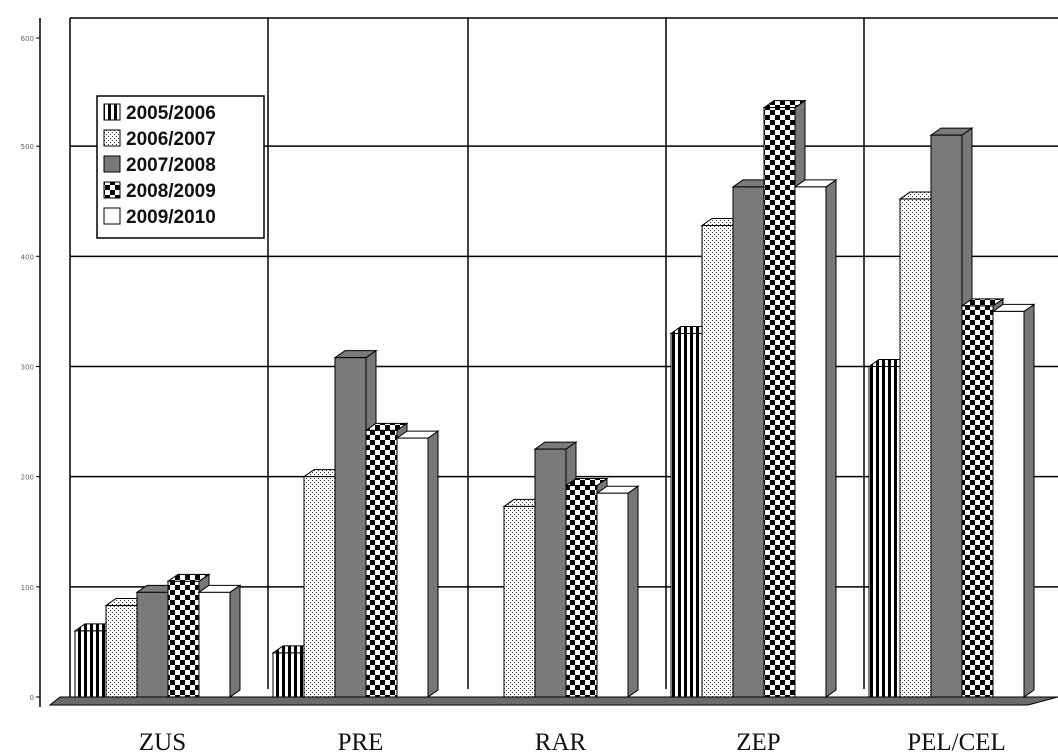 Image resolution: width=1058 pixels, height=754 pixels. Describe the element at coordinates (162, 741) in the screenshot. I see `category-label: ZUS` at that location.